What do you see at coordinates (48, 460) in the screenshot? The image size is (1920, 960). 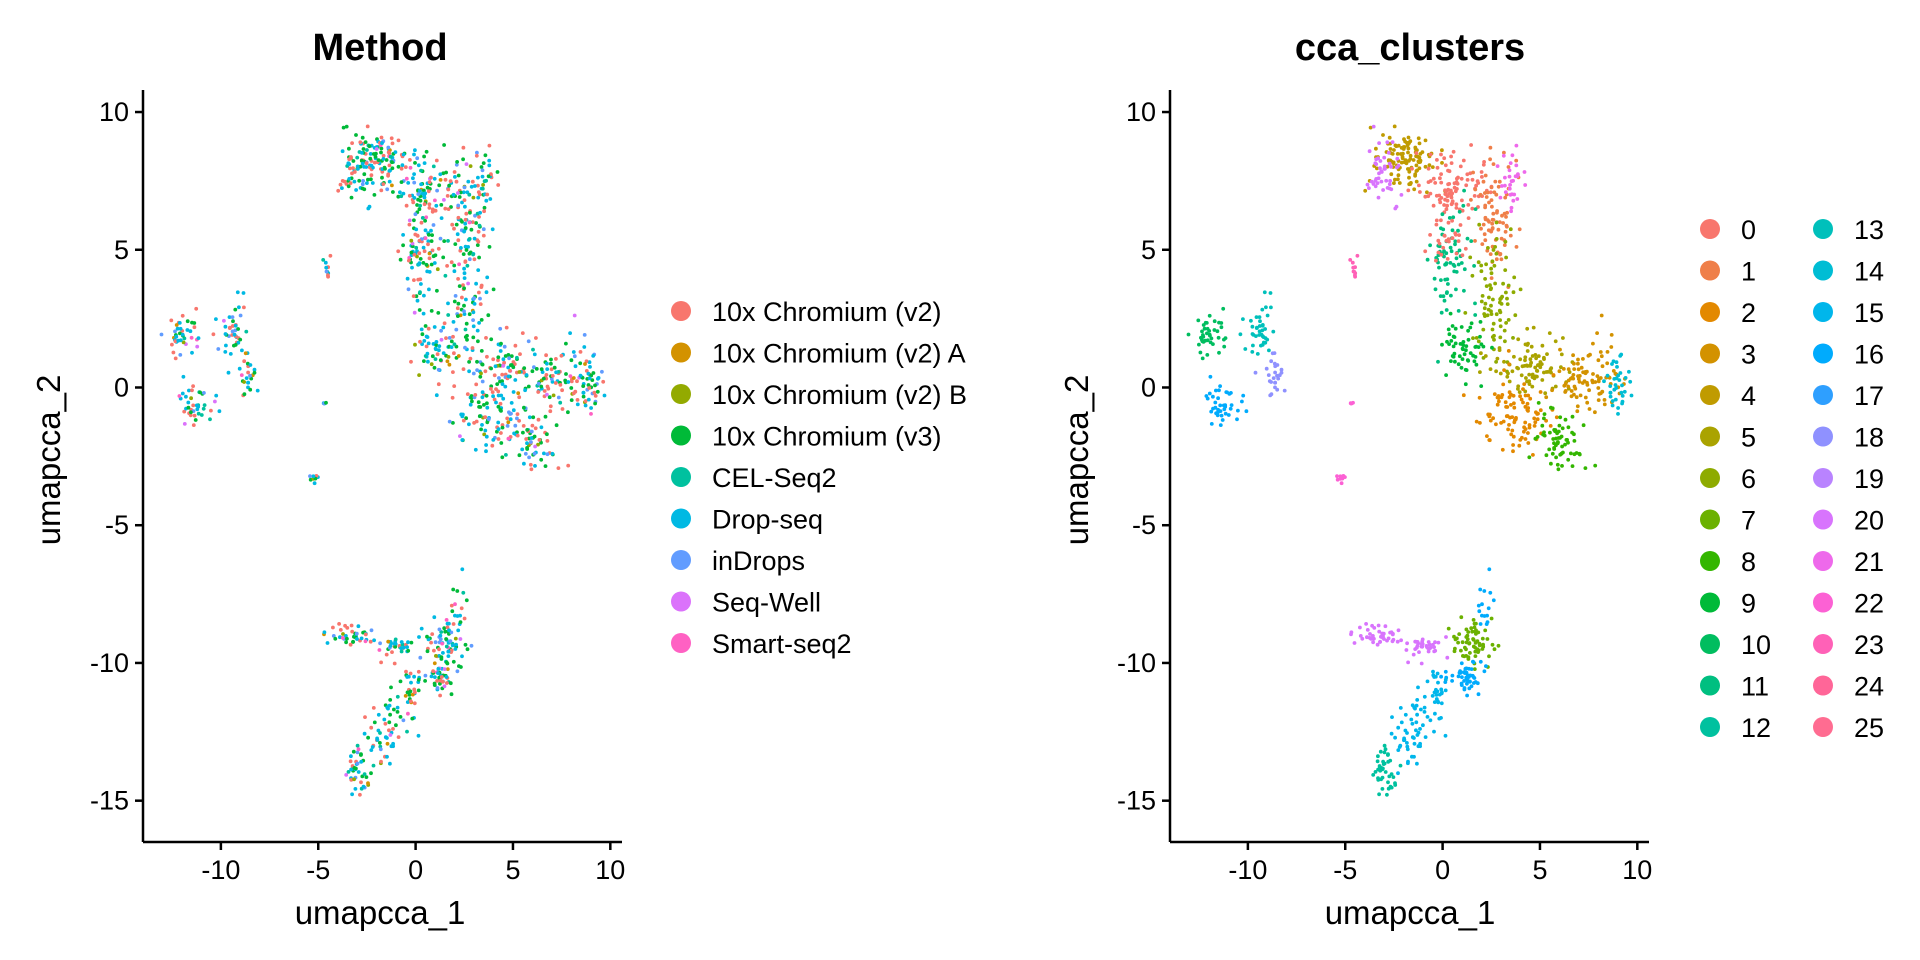 I see `y-axis-title-method: umapcca_2` at bounding box center [48, 460].